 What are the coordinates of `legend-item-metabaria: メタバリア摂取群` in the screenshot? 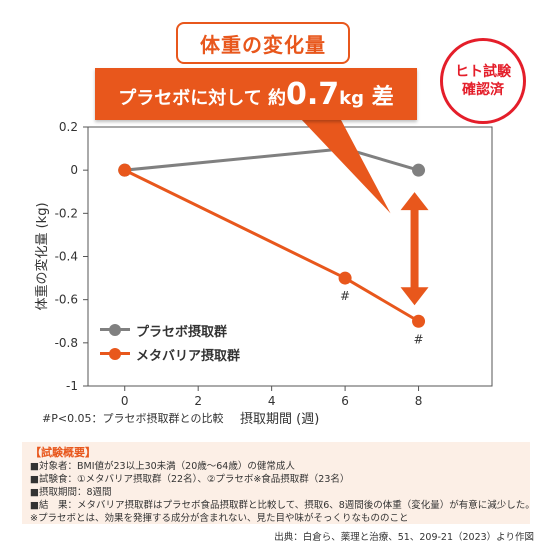 It's located at (200, 354).